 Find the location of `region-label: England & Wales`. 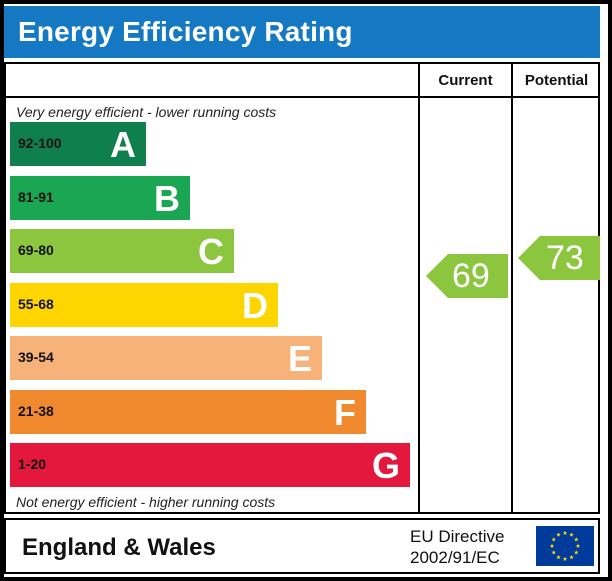

region-label: England & Wales is located at coordinates (119, 547).